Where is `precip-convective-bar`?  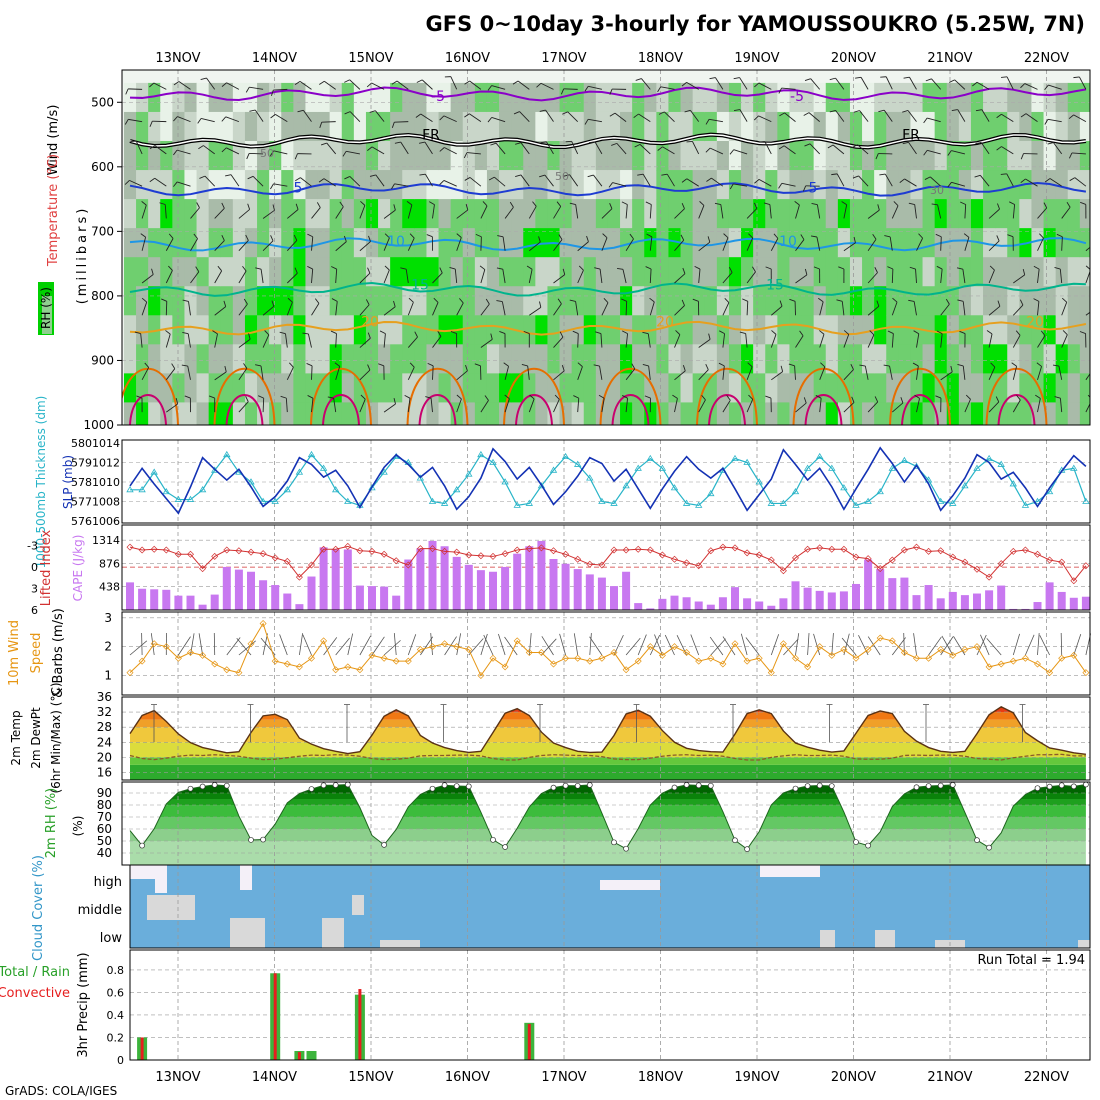
precip-convective-bar is located at coordinates (142, 1048).